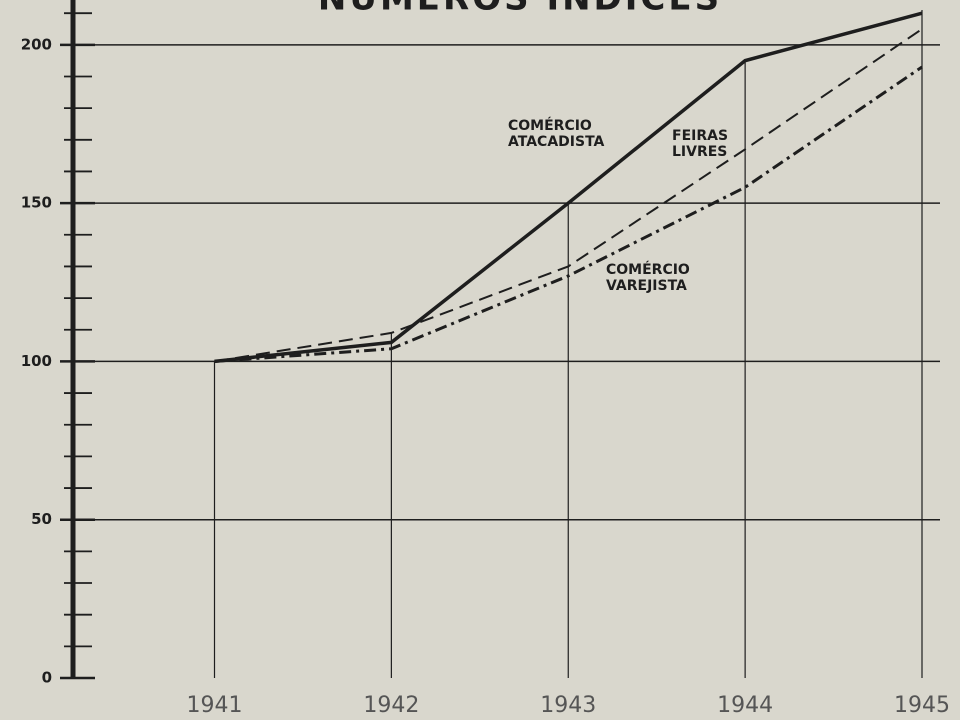 Image resolution: width=960 pixels, height=720 pixels. Describe the element at coordinates (215, 705) in the screenshot. I see `x-tick-label: 1941` at that location.